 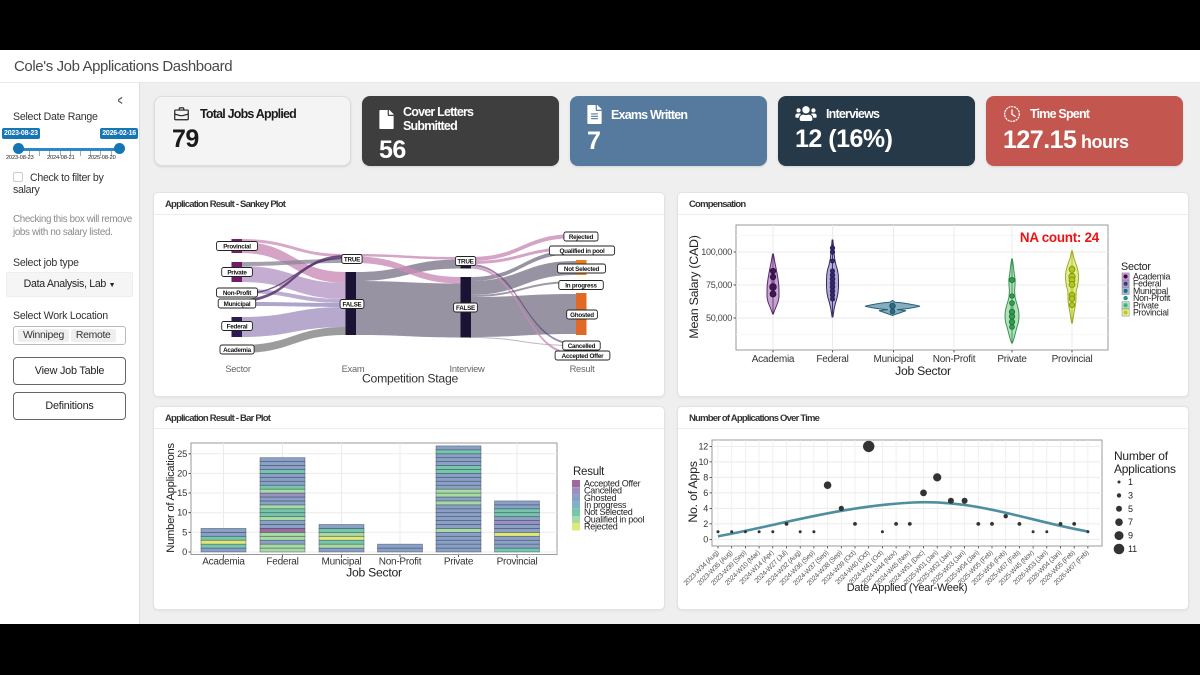 I want to click on svg-text: Interview, so click(x=467, y=369).